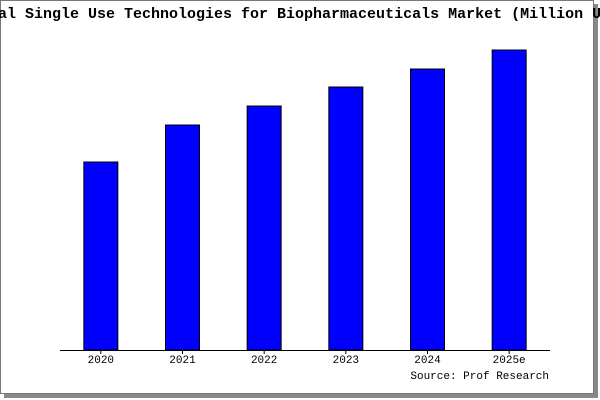  Describe the element at coordinates (101, 361) in the screenshot. I see `x-tick-label: 2020` at that location.